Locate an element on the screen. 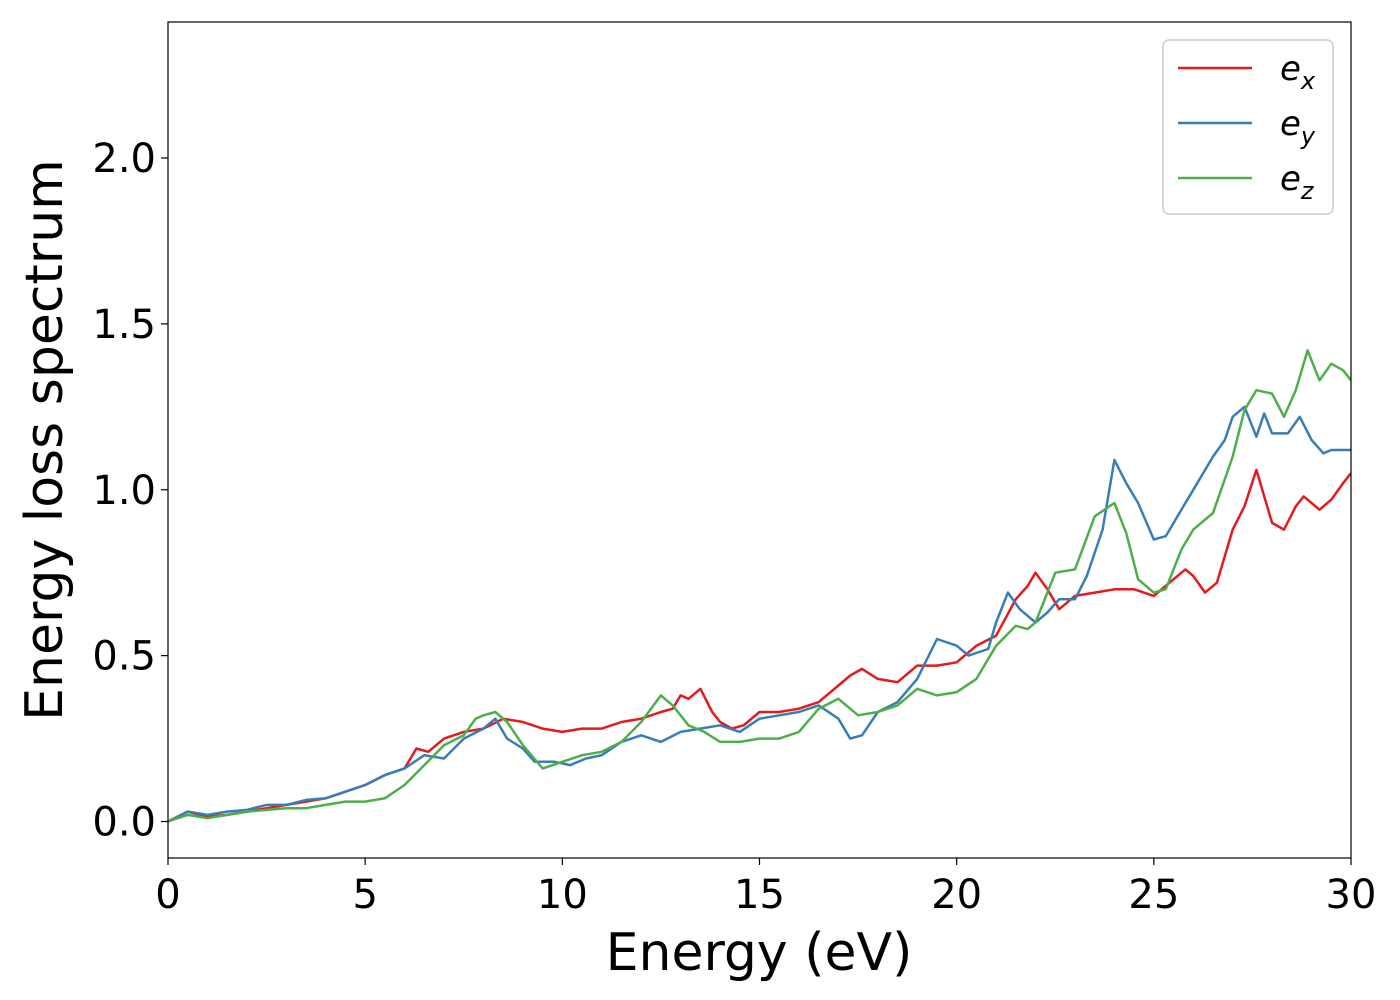  legend-box is located at coordinates (1248, 127).